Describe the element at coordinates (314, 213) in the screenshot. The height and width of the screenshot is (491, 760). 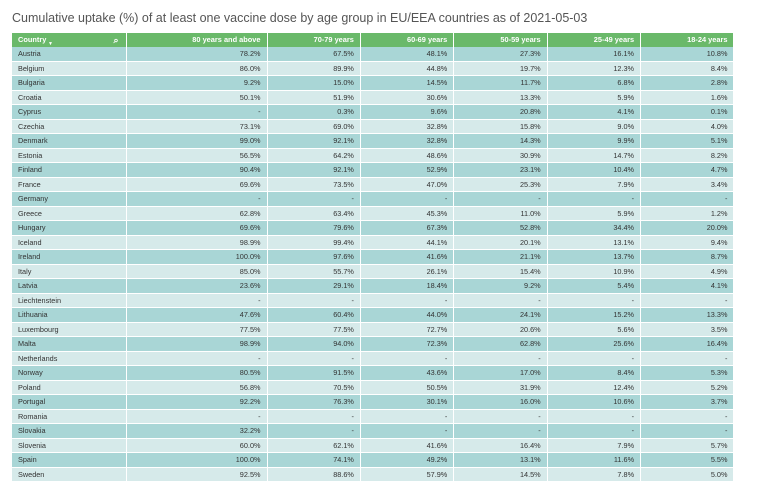
I see `uptake-value-cell: 63.4%` at that location.